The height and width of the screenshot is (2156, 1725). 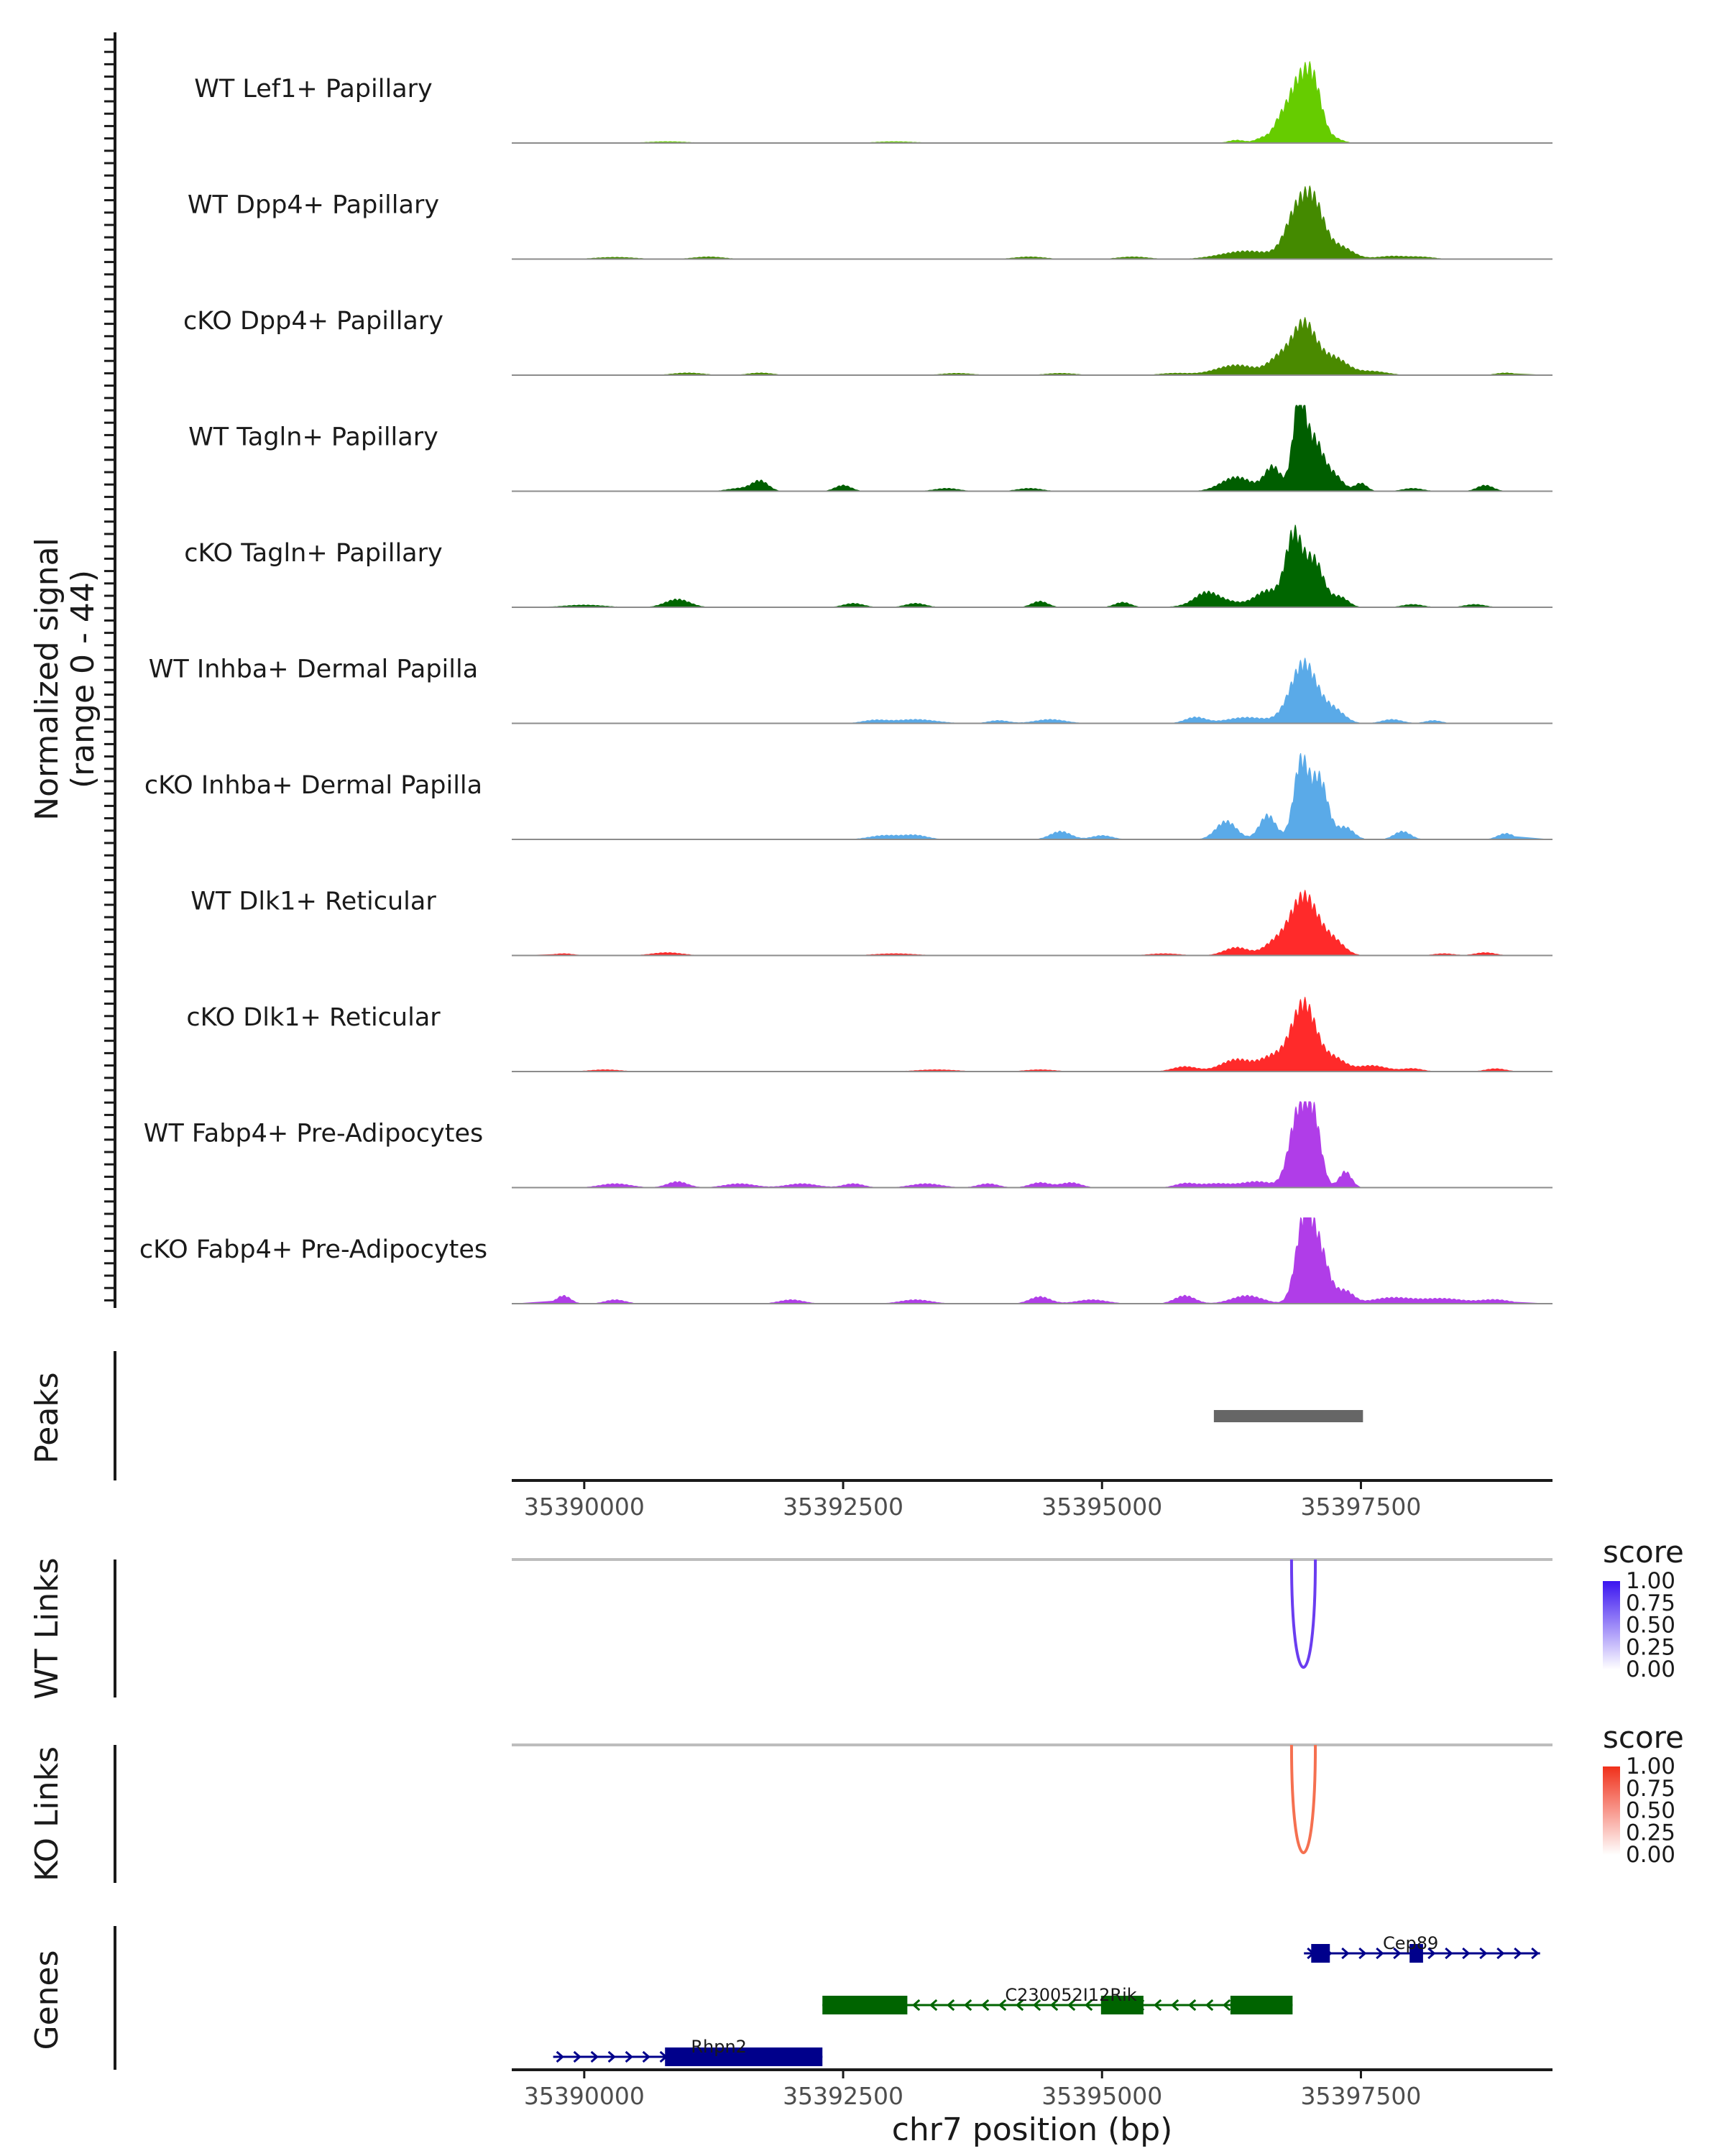 I want to click on coverage-track-cko-fabp4-pre-adipocytes: cKO Fabp4+ Pre-Adipocytes, so click(x=845, y=1260).